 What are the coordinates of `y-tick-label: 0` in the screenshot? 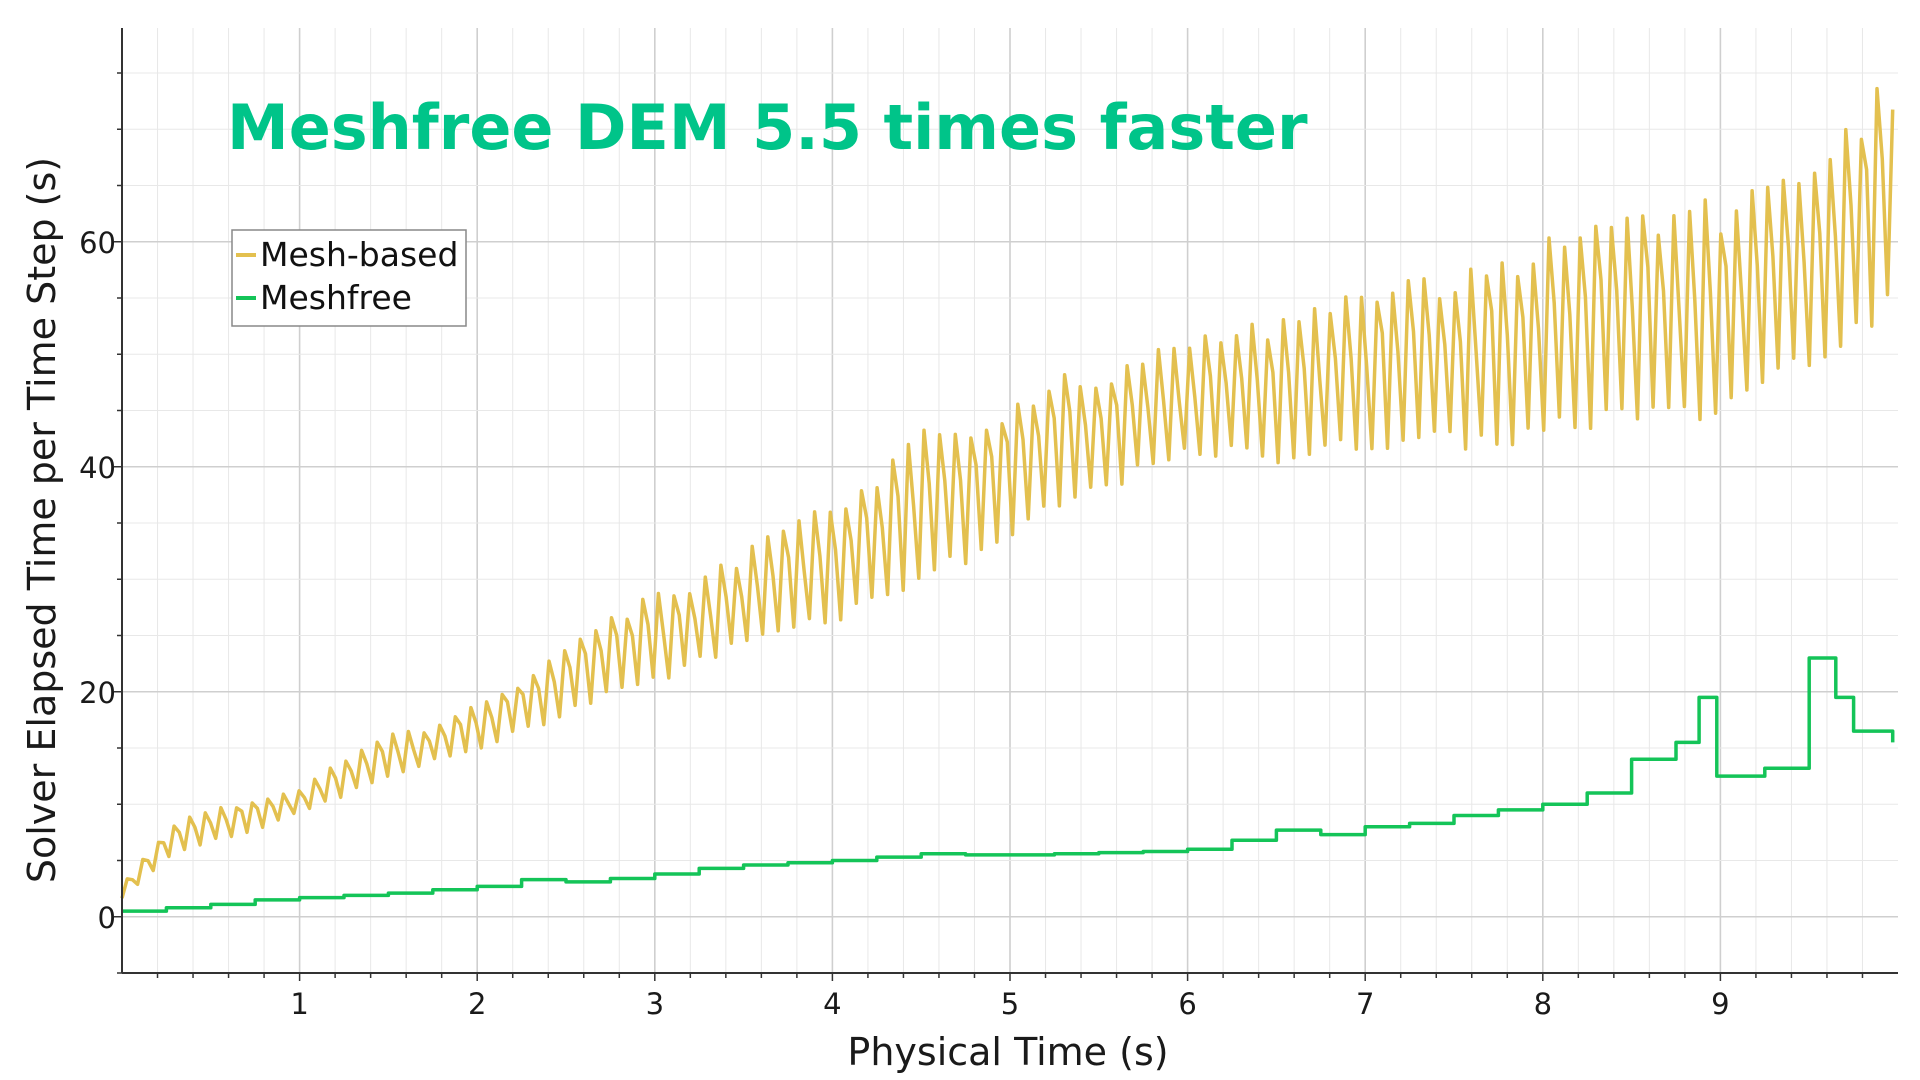 It's located at (107, 918).